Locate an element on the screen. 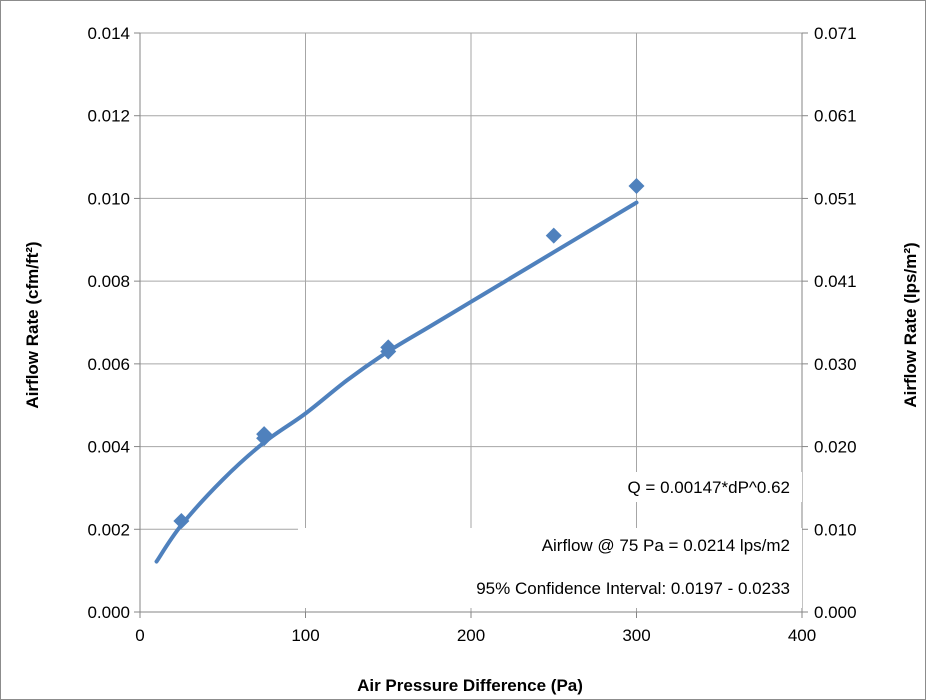 The image size is (926, 700). y-tick-label: 0.000 is located at coordinates (108, 612).